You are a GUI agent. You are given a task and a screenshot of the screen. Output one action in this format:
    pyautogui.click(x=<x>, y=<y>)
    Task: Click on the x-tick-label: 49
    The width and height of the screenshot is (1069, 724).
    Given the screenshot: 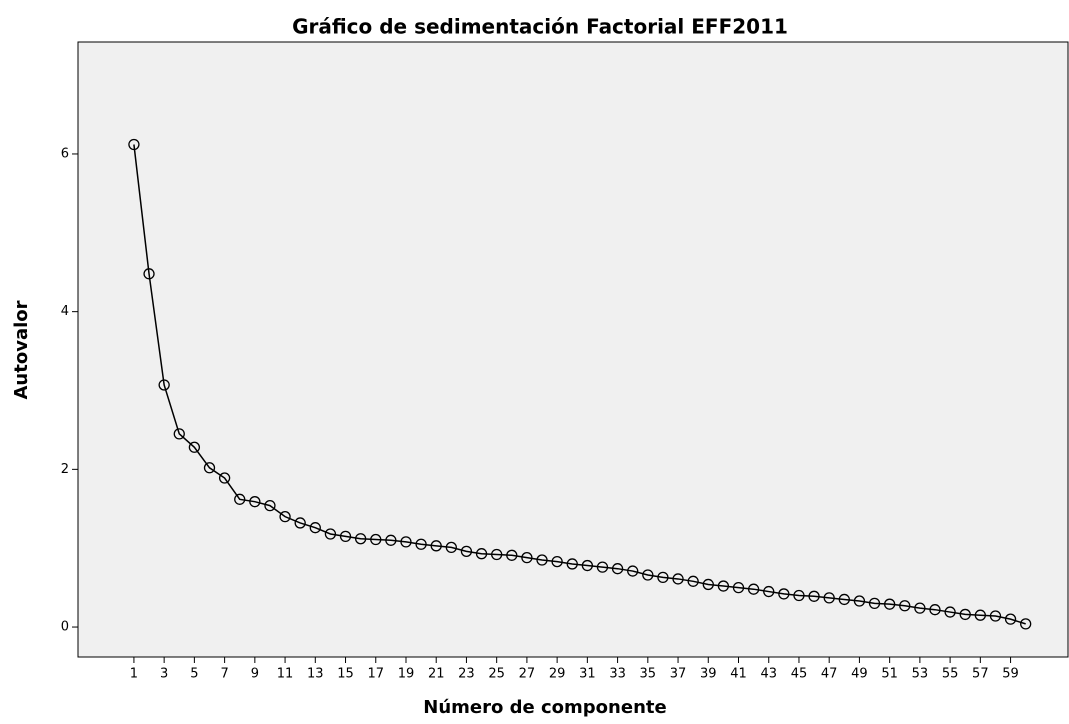 What is the action you would take?
    pyautogui.click(x=859, y=674)
    